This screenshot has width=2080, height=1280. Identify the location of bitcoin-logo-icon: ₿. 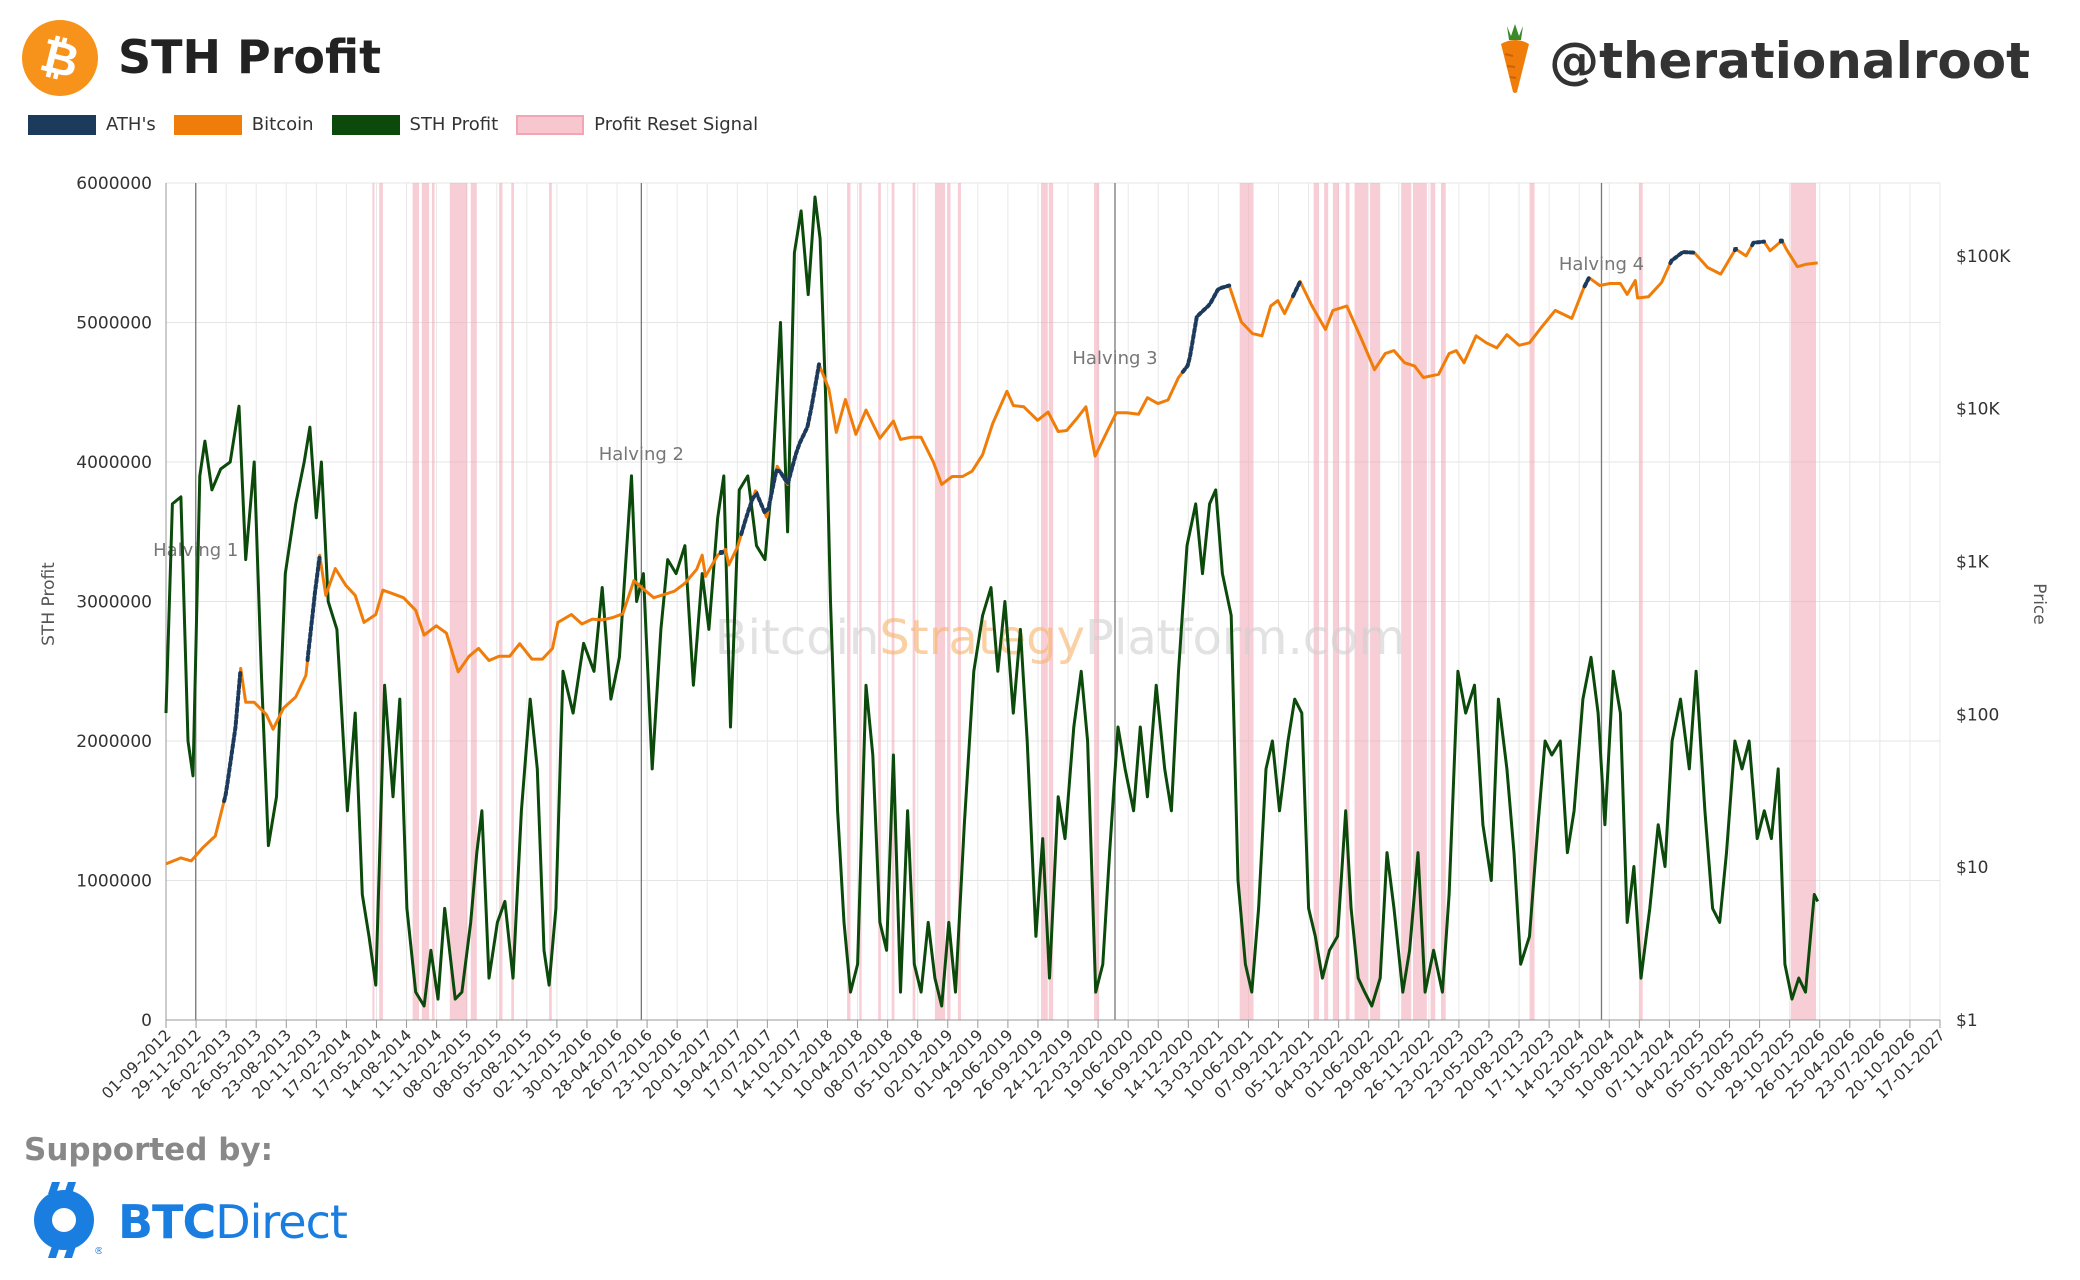
(60, 58).